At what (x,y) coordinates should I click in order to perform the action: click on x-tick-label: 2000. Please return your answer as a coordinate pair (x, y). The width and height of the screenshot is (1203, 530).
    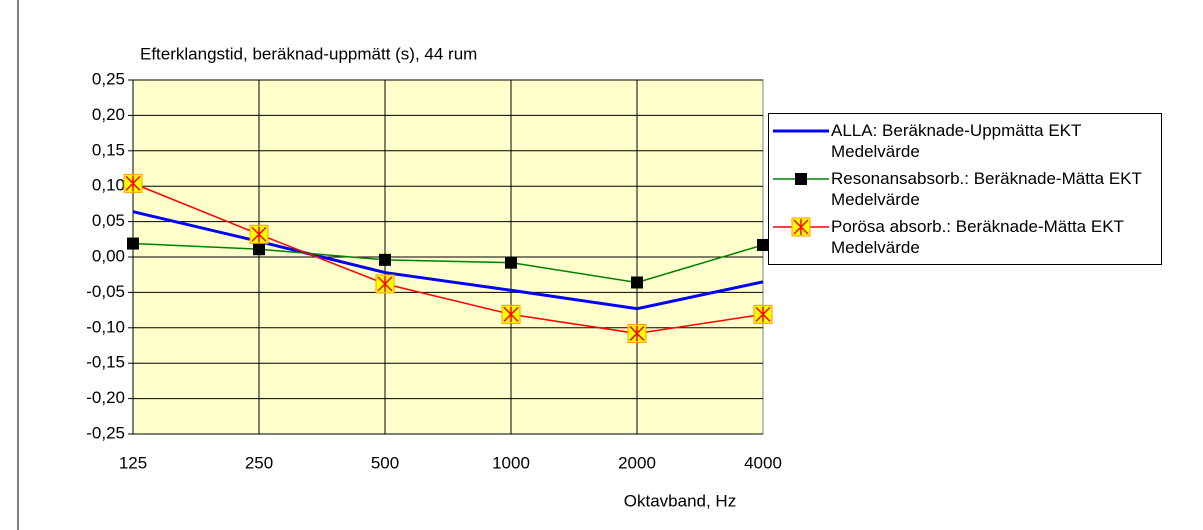
    Looking at the image, I should click on (637, 462).